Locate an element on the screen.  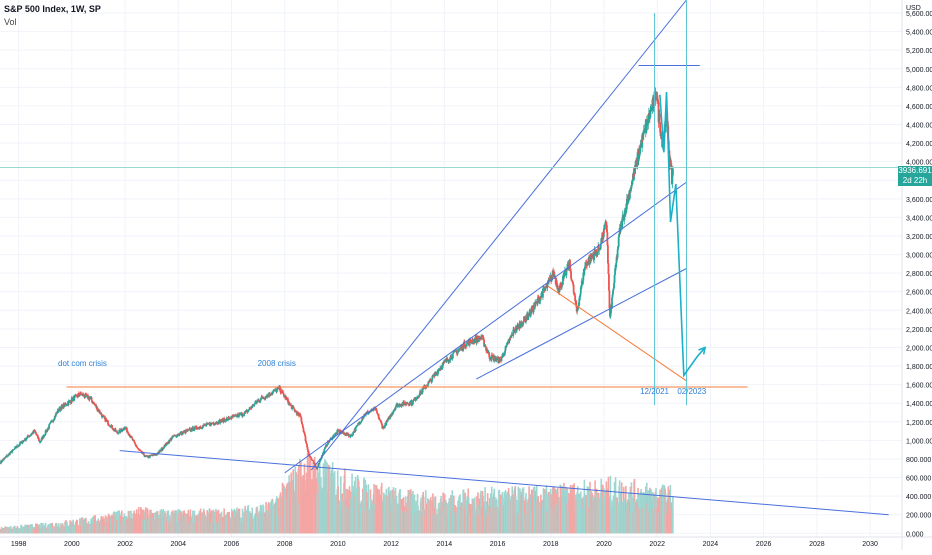
y-axis-tick-label: 3,200.000 is located at coordinates (919, 237).